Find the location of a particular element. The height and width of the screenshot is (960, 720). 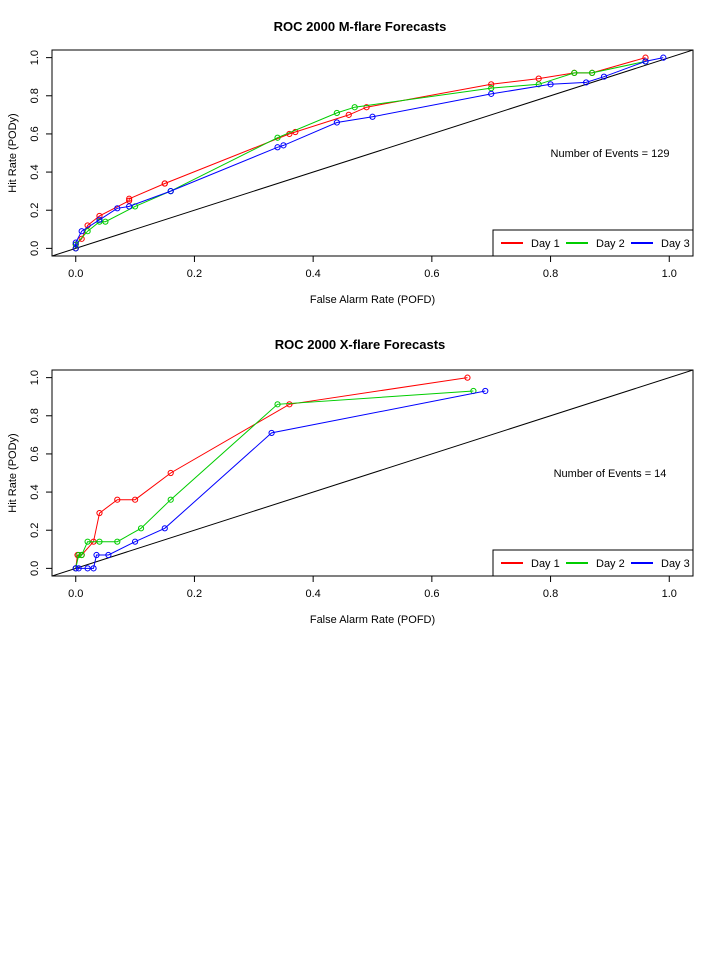

x-tick-label: 1.0 is located at coordinates (669, 274).